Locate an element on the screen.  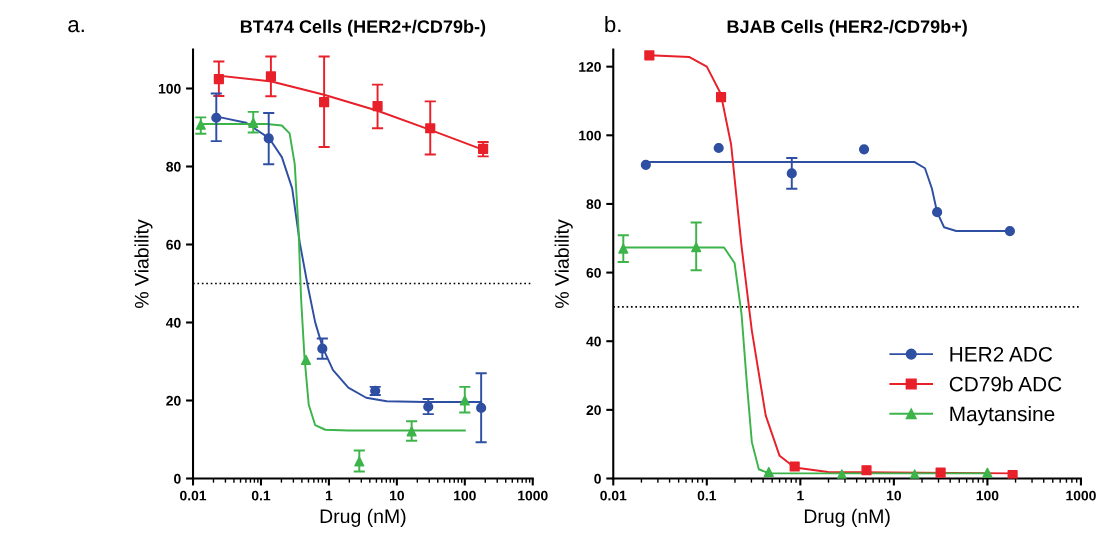
legend-label: CD79b ADC is located at coordinates (1005, 384).